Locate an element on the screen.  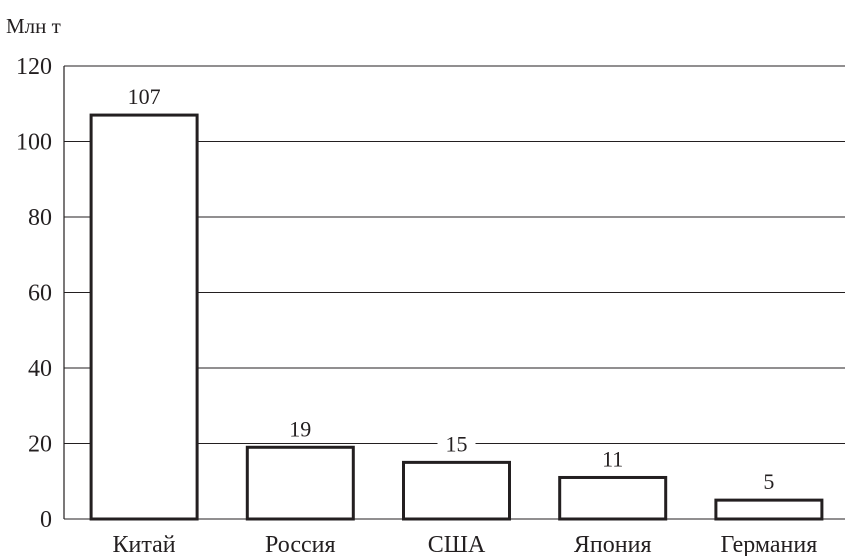
data-label: 11 is located at coordinates (612, 458).